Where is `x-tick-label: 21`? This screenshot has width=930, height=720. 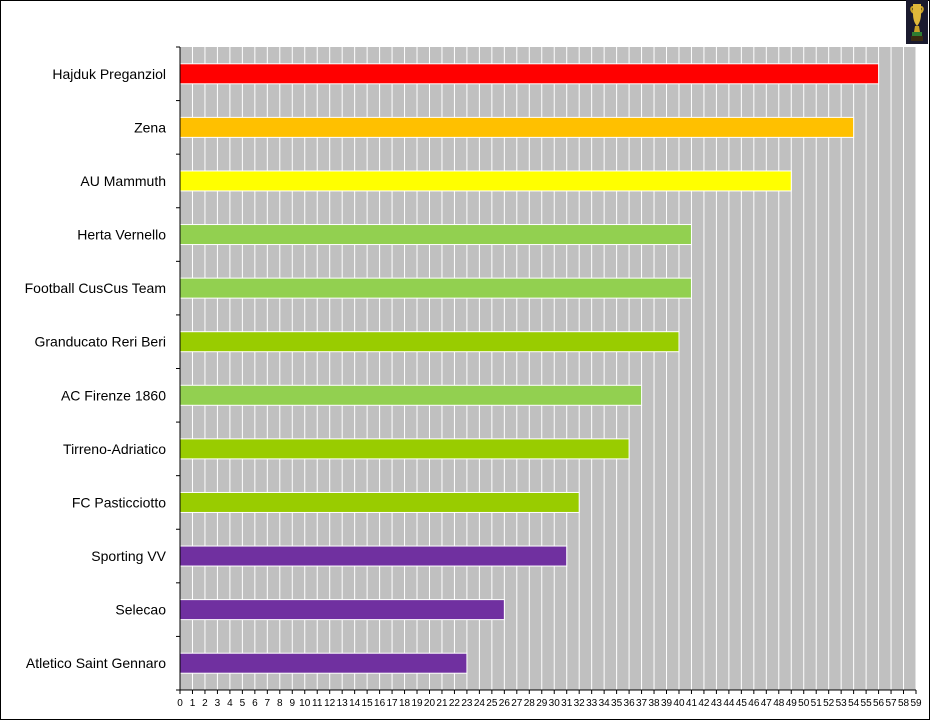
x-tick-label: 21 is located at coordinates (442, 703).